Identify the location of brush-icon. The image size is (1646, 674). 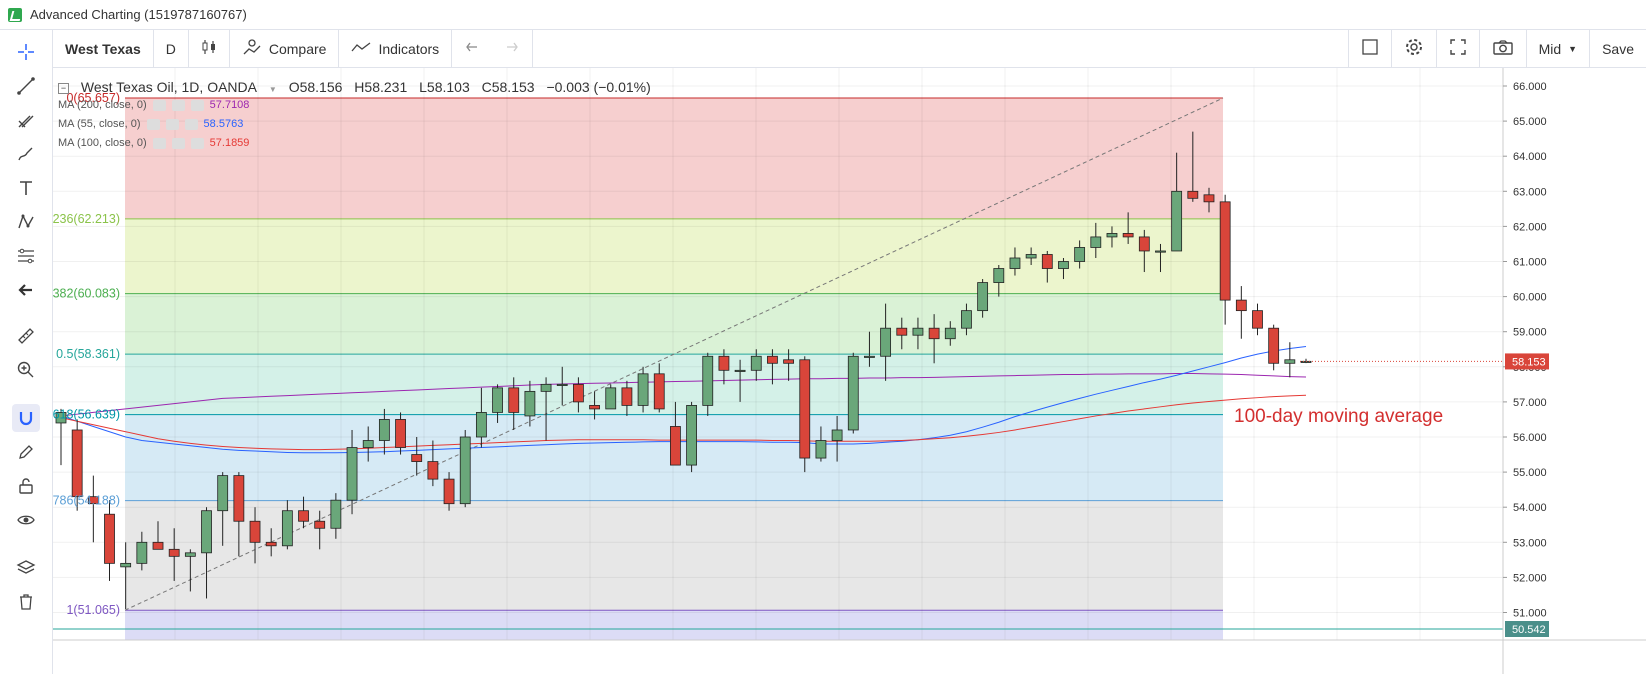
(26, 154).